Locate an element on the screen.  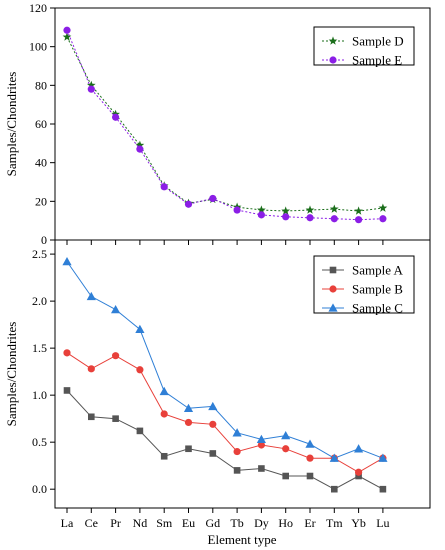
y-tick-label-0-2: 40 is located at coordinates (41, 163).